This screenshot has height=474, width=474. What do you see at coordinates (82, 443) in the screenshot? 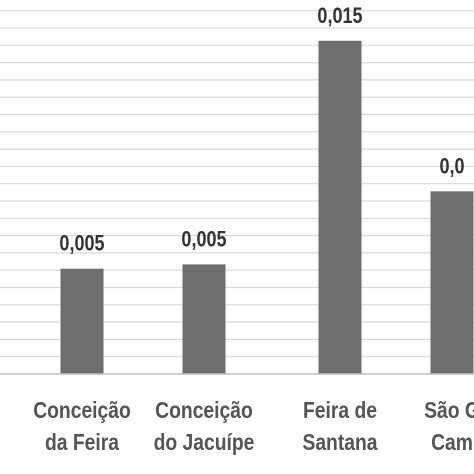
I see `x-tick-label-0-1: da Feira` at bounding box center [82, 443].